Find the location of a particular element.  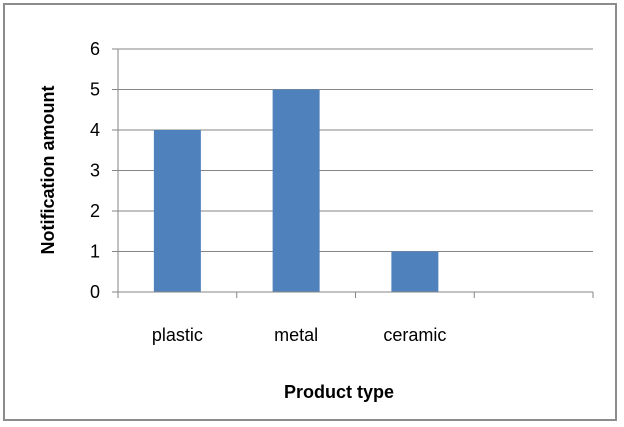

x-axis-ticks: plastic metal ceramic is located at coordinates (355, 318).